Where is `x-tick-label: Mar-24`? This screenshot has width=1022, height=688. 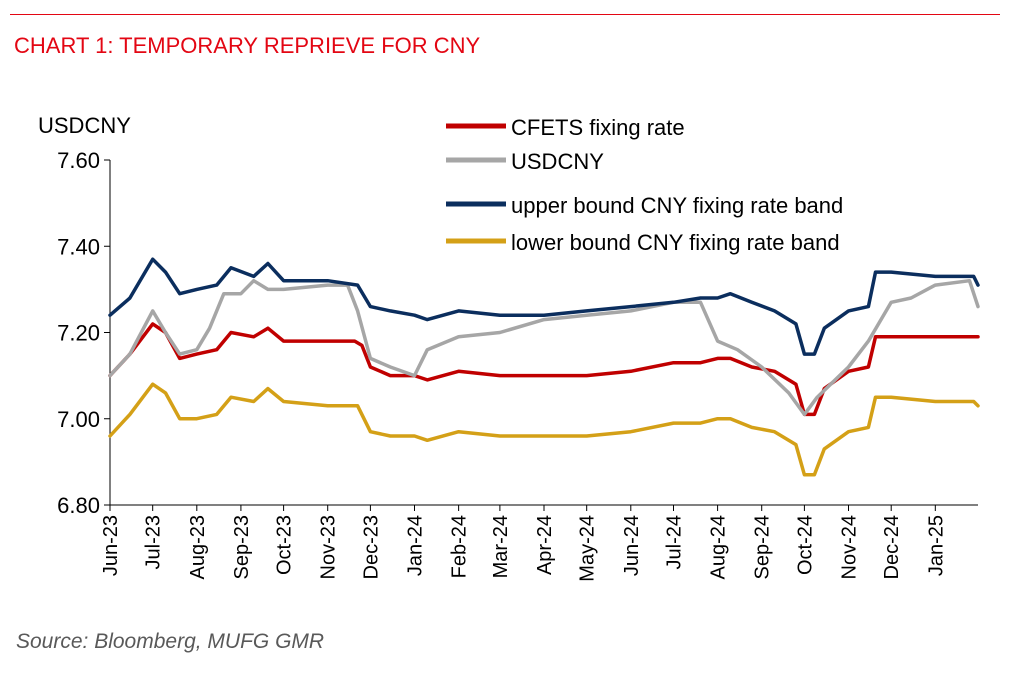 x-tick-label: Mar-24 is located at coordinates (501, 546).